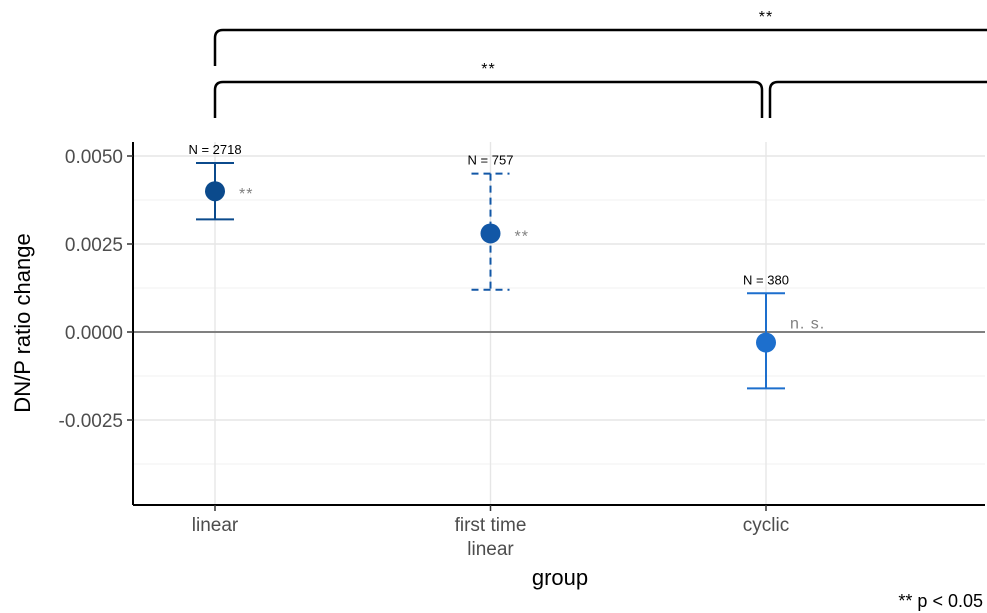 This screenshot has width=987, height=613. Describe the element at coordinates (94, 245) in the screenshot. I see `y-tick-label: 0.0025` at that location.